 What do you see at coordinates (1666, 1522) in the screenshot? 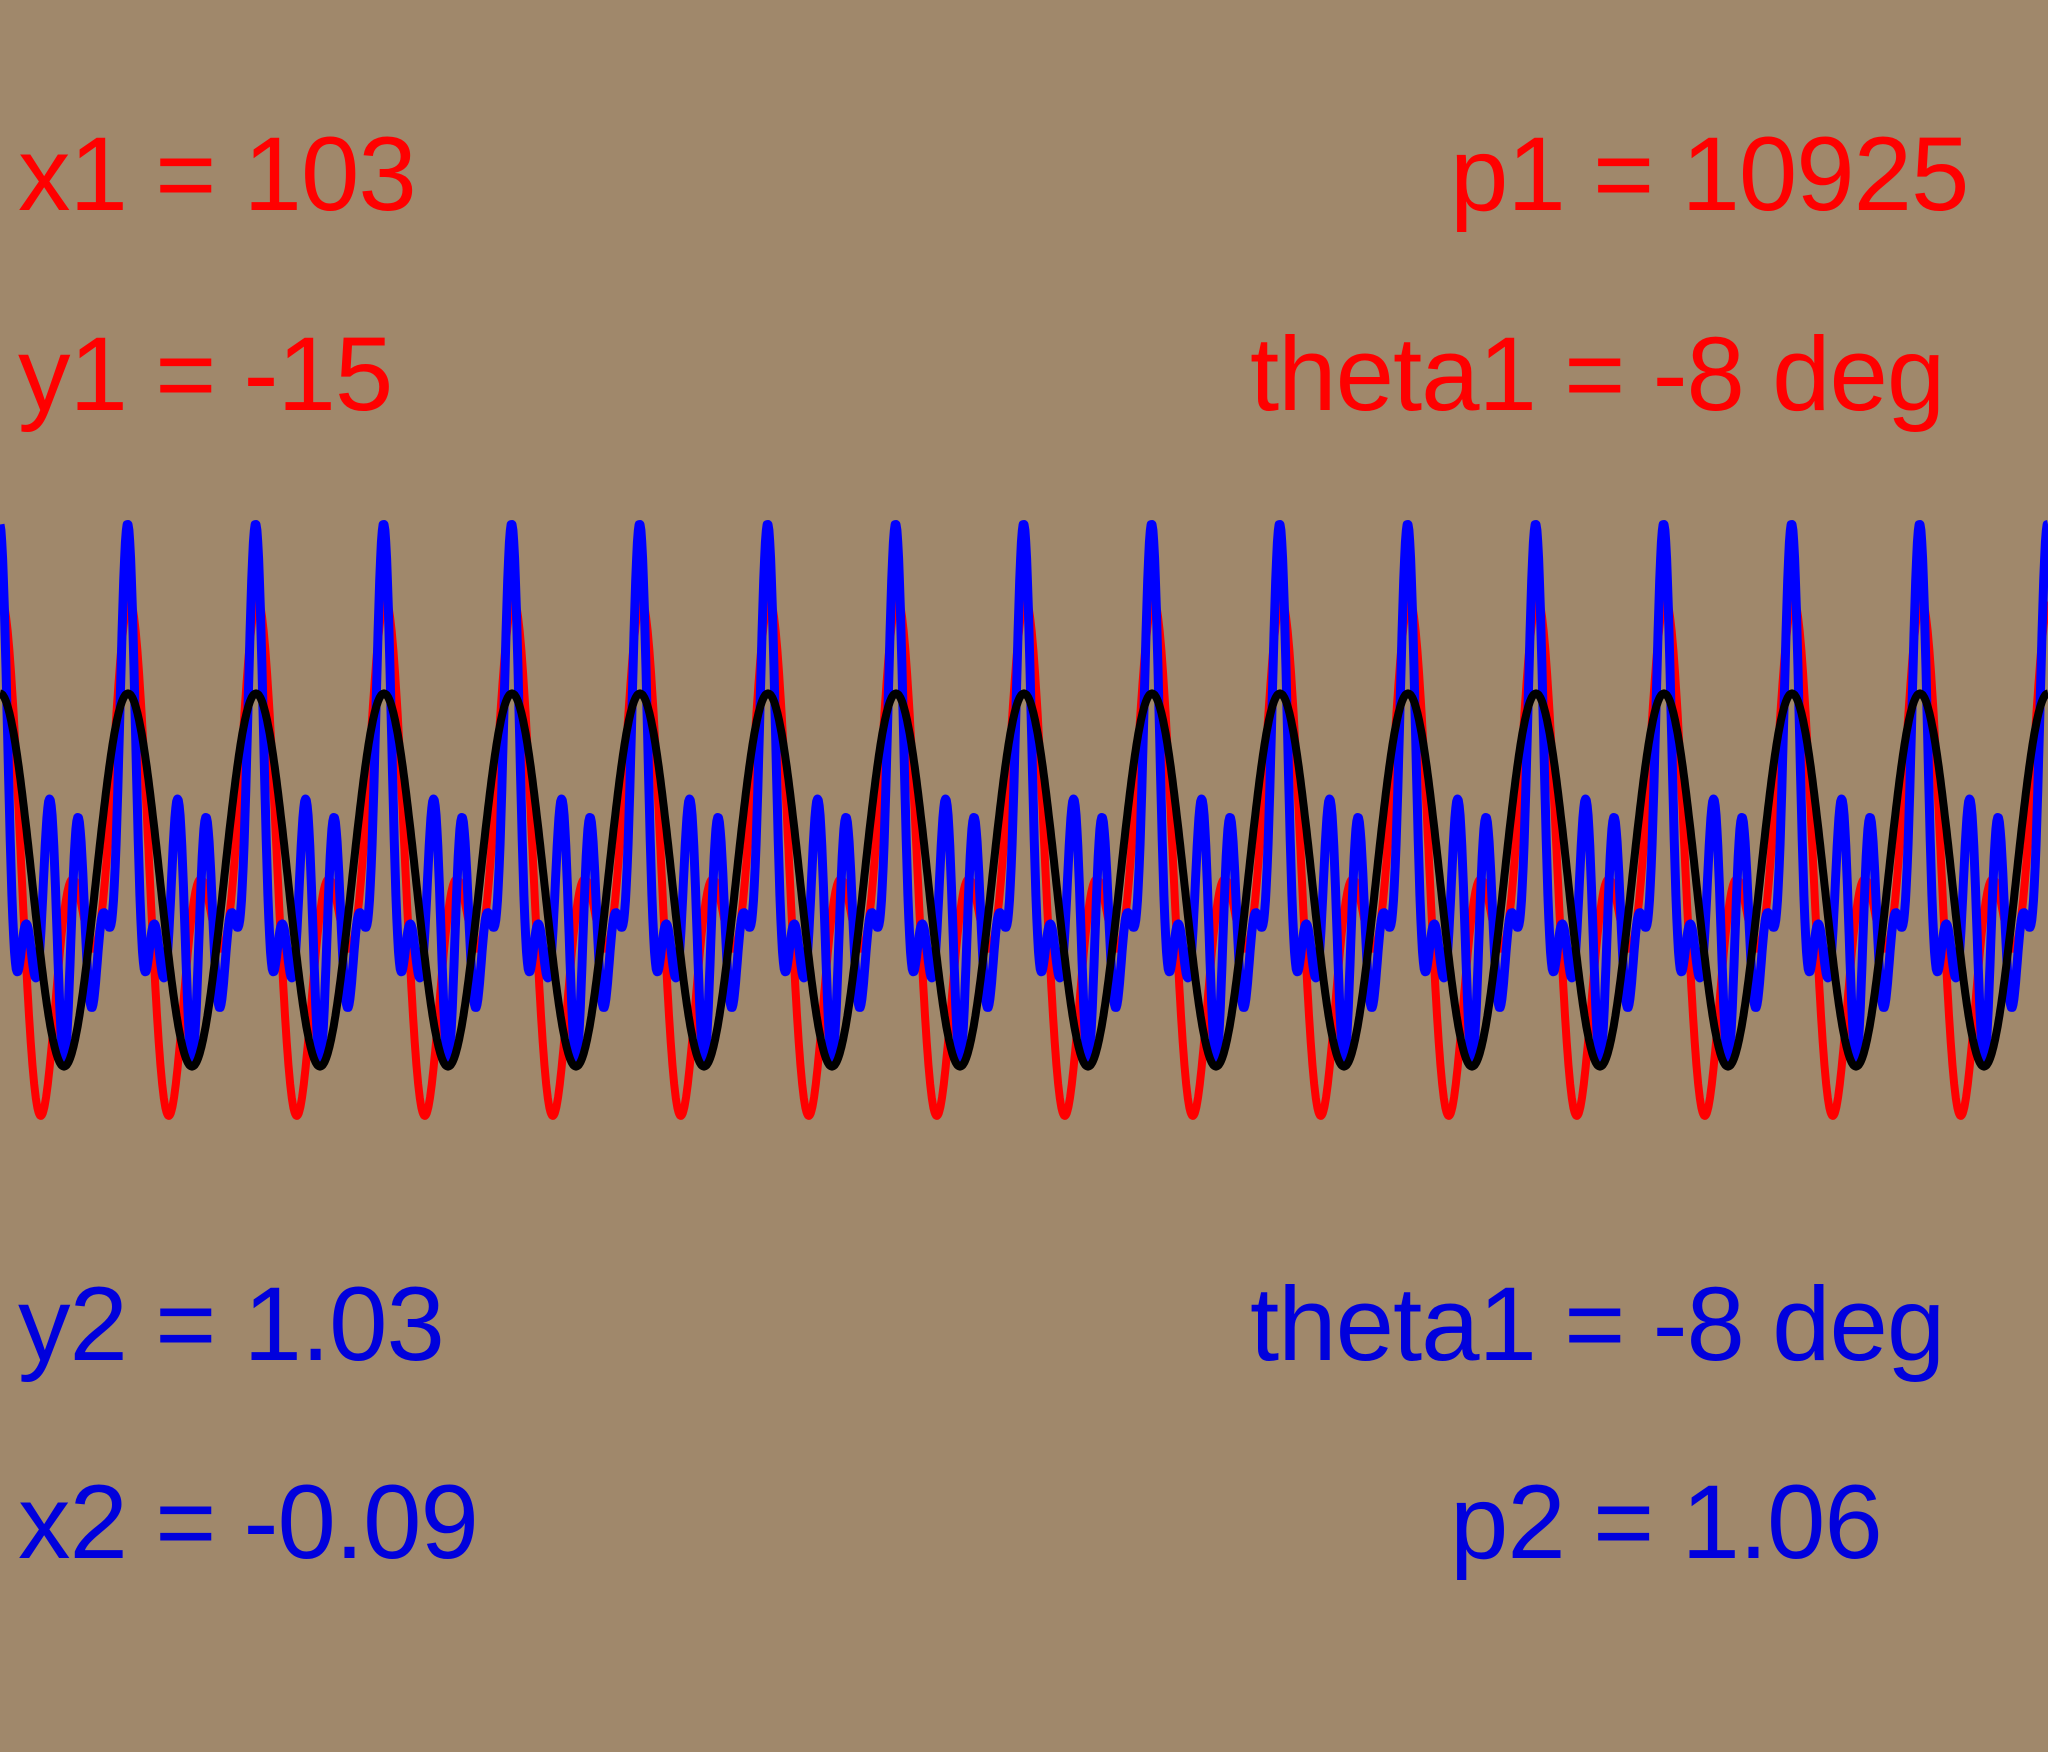
I see `p2-readout: p2 = 1.06` at bounding box center [1666, 1522].